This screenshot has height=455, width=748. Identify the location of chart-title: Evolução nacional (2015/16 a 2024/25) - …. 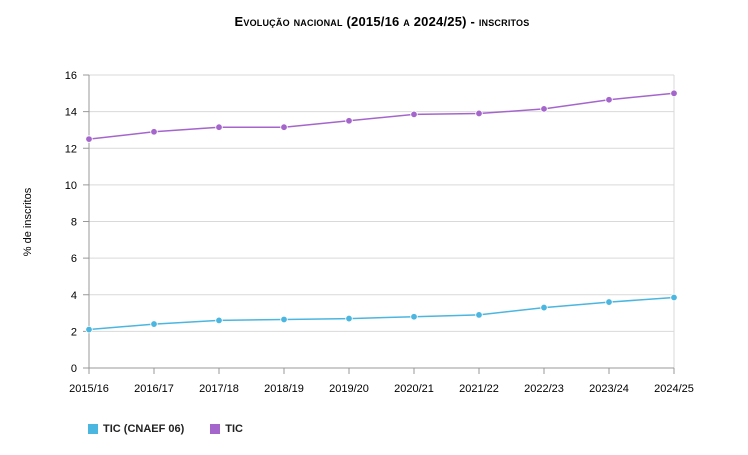
(382, 21).